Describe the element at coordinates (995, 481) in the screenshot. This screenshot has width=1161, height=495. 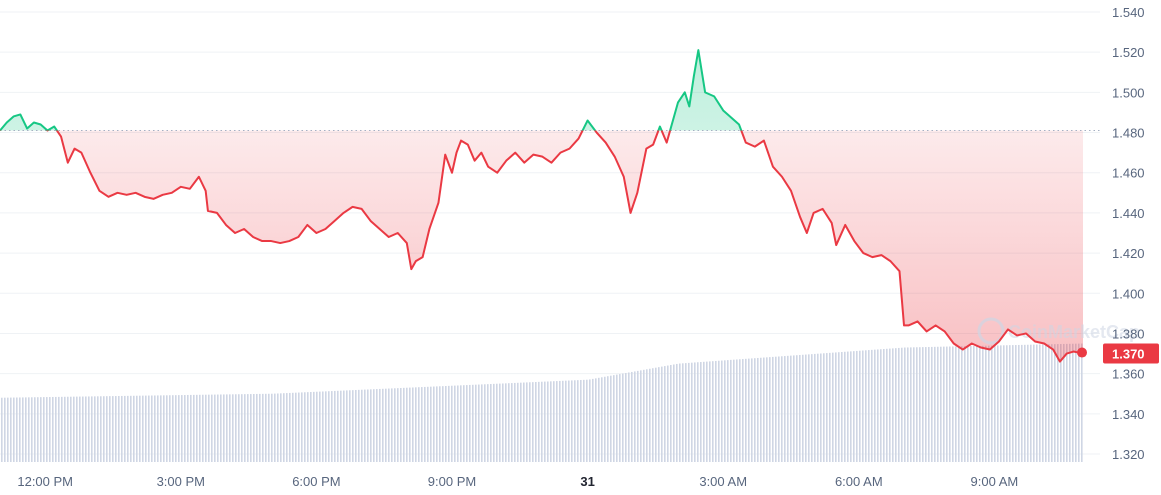
I see `x-tick-label: 9:00 AM` at that location.